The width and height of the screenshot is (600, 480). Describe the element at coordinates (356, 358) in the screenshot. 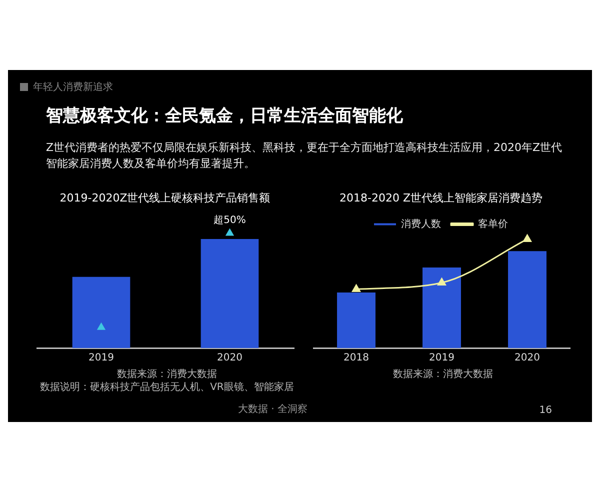

I see `x-tick-label: 2018` at that location.